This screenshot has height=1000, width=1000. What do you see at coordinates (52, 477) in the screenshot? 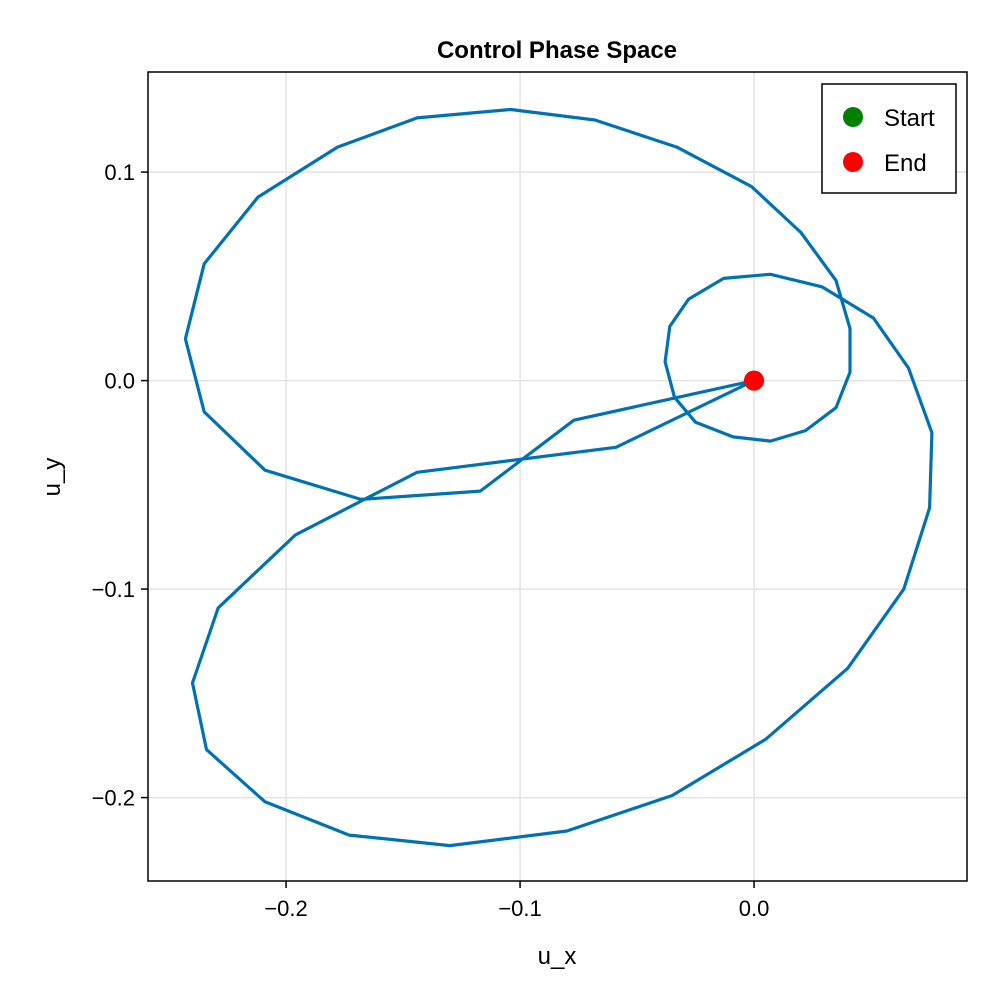
I see `y-axis-label: u_y` at bounding box center [52, 477].